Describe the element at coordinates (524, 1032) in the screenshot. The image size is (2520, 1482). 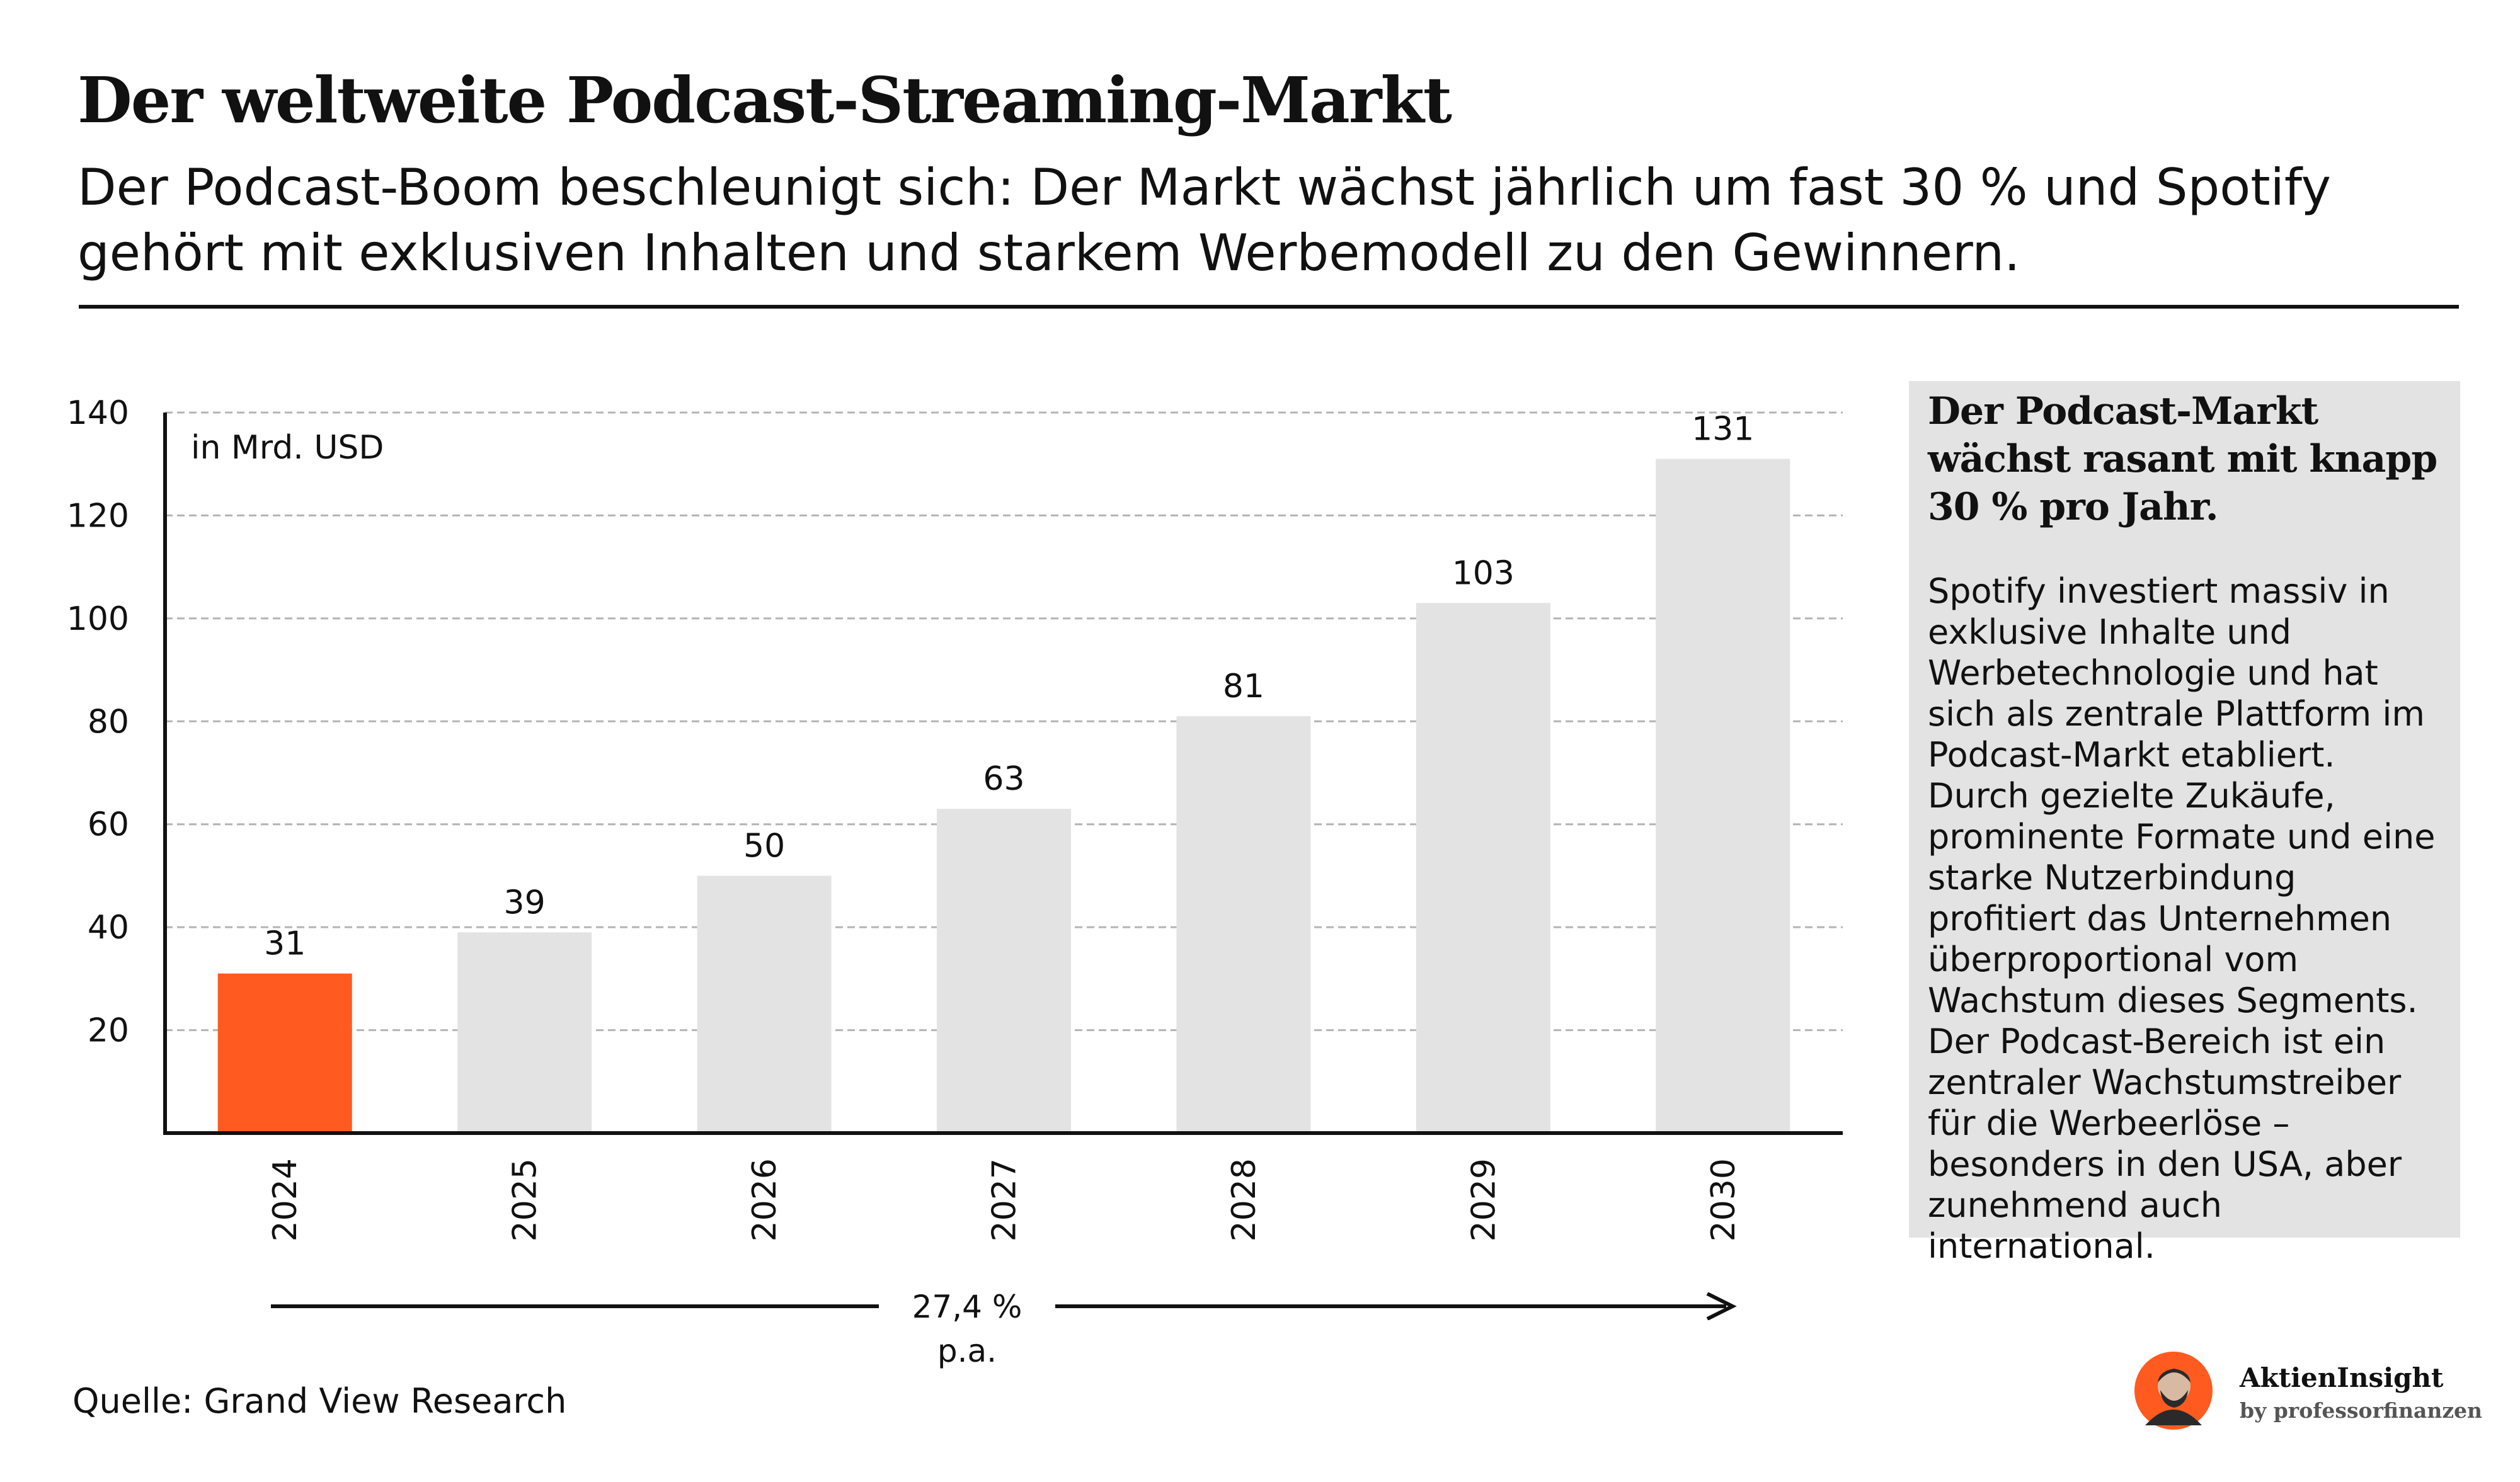
I see `bar-2025` at that location.